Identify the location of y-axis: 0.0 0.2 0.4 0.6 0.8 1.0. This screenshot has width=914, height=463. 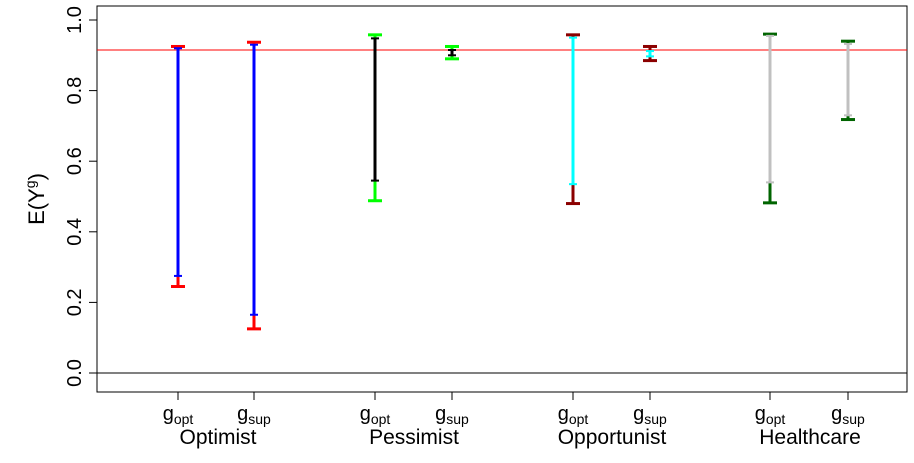
(81, 196).